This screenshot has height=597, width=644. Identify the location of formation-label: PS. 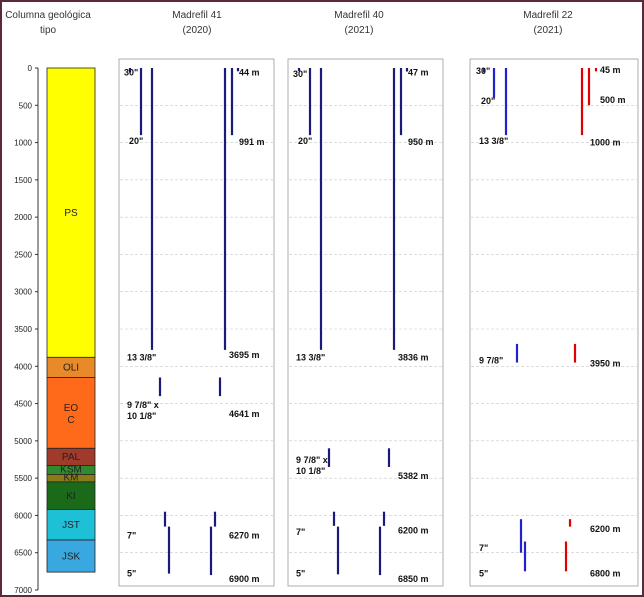
(71, 213).